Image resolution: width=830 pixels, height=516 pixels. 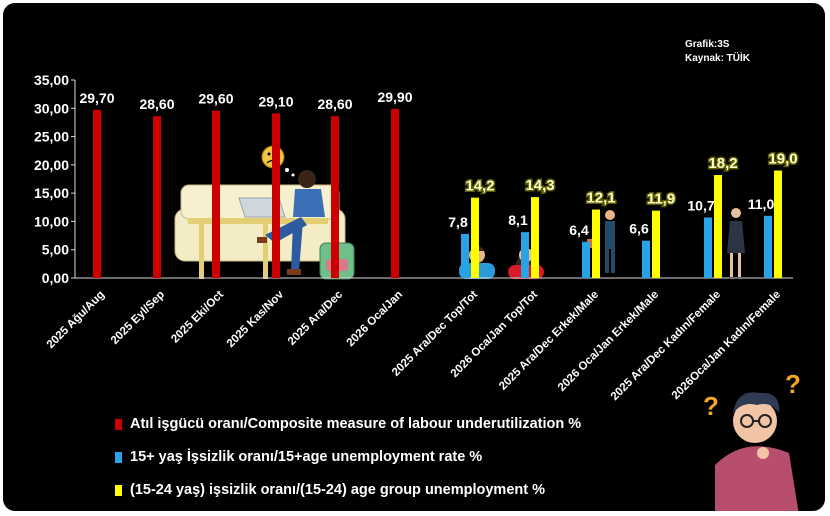 What do you see at coordinates (51, 137) in the screenshot?
I see `y-tick-label: 25,00` at bounding box center [51, 137].